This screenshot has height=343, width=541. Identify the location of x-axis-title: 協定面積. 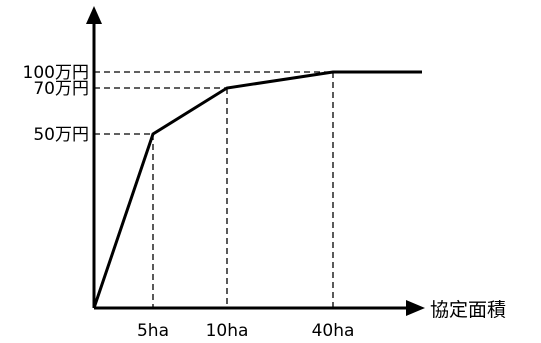
(468, 310).